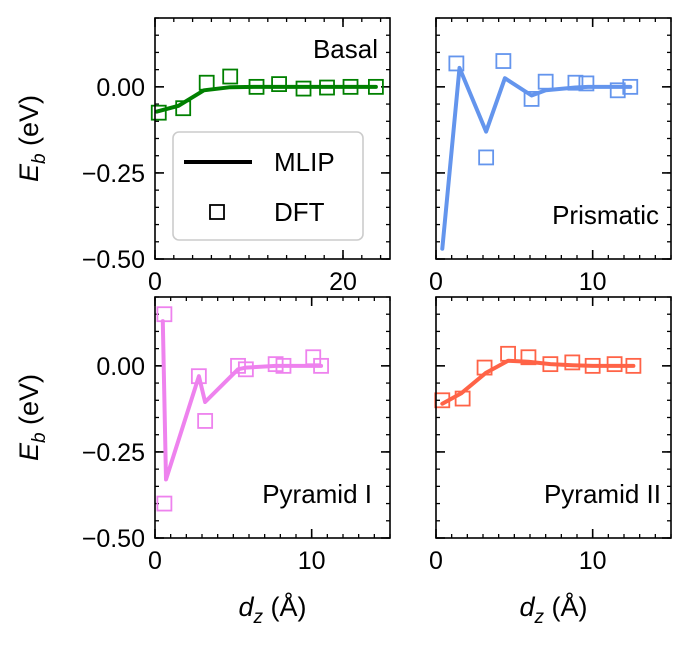  Describe the element at coordinates (345, 49) in the screenshot. I see `panel-title: Basal` at that location.